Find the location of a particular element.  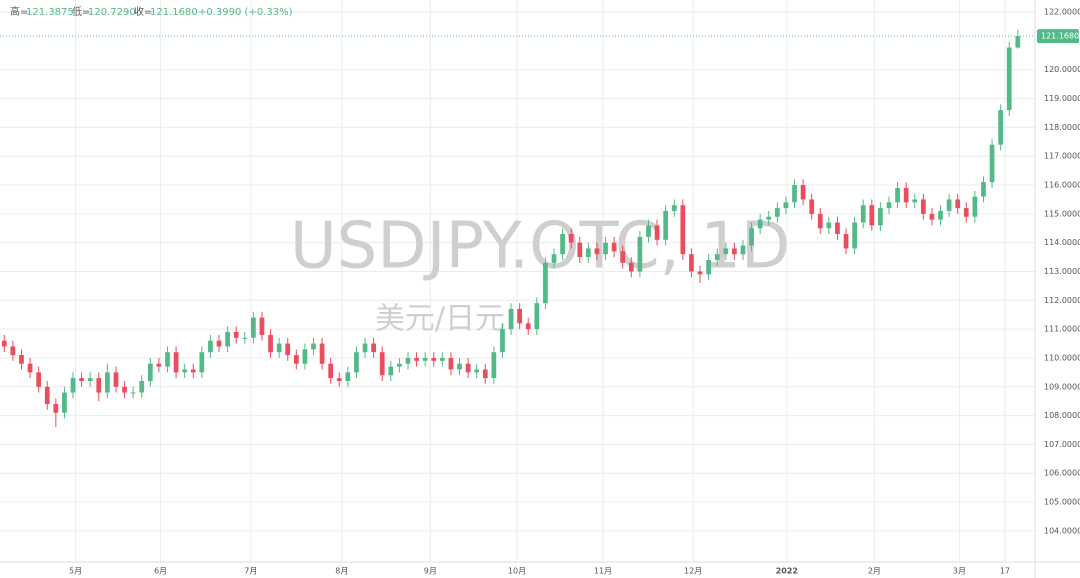

y-tick-label: 120.0000 is located at coordinates (1062, 69).